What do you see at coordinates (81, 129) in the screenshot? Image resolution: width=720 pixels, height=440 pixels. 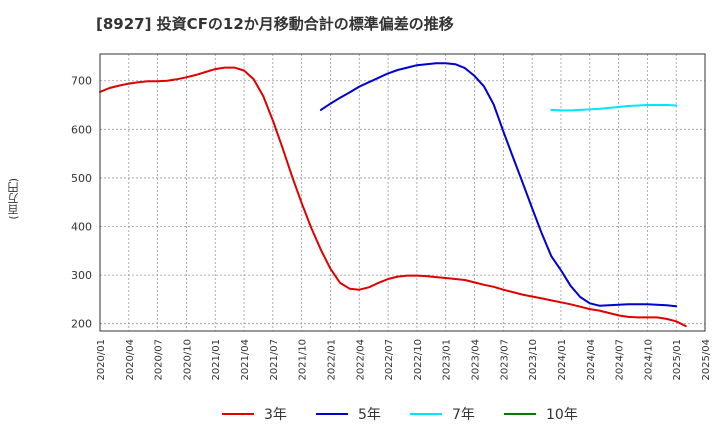 I see `y-tick-label: 600` at bounding box center [81, 129].